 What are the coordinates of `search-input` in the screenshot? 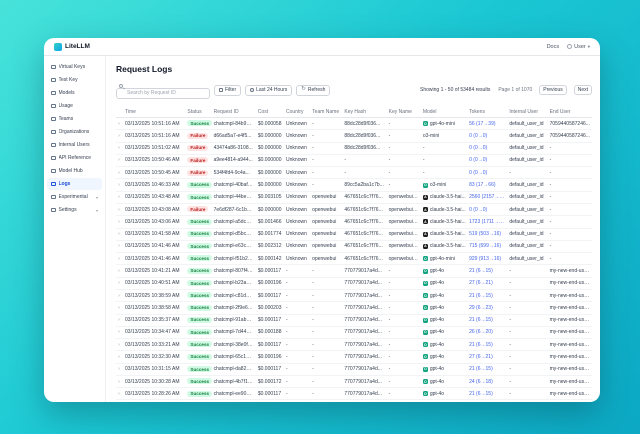 It's located at (163, 93).